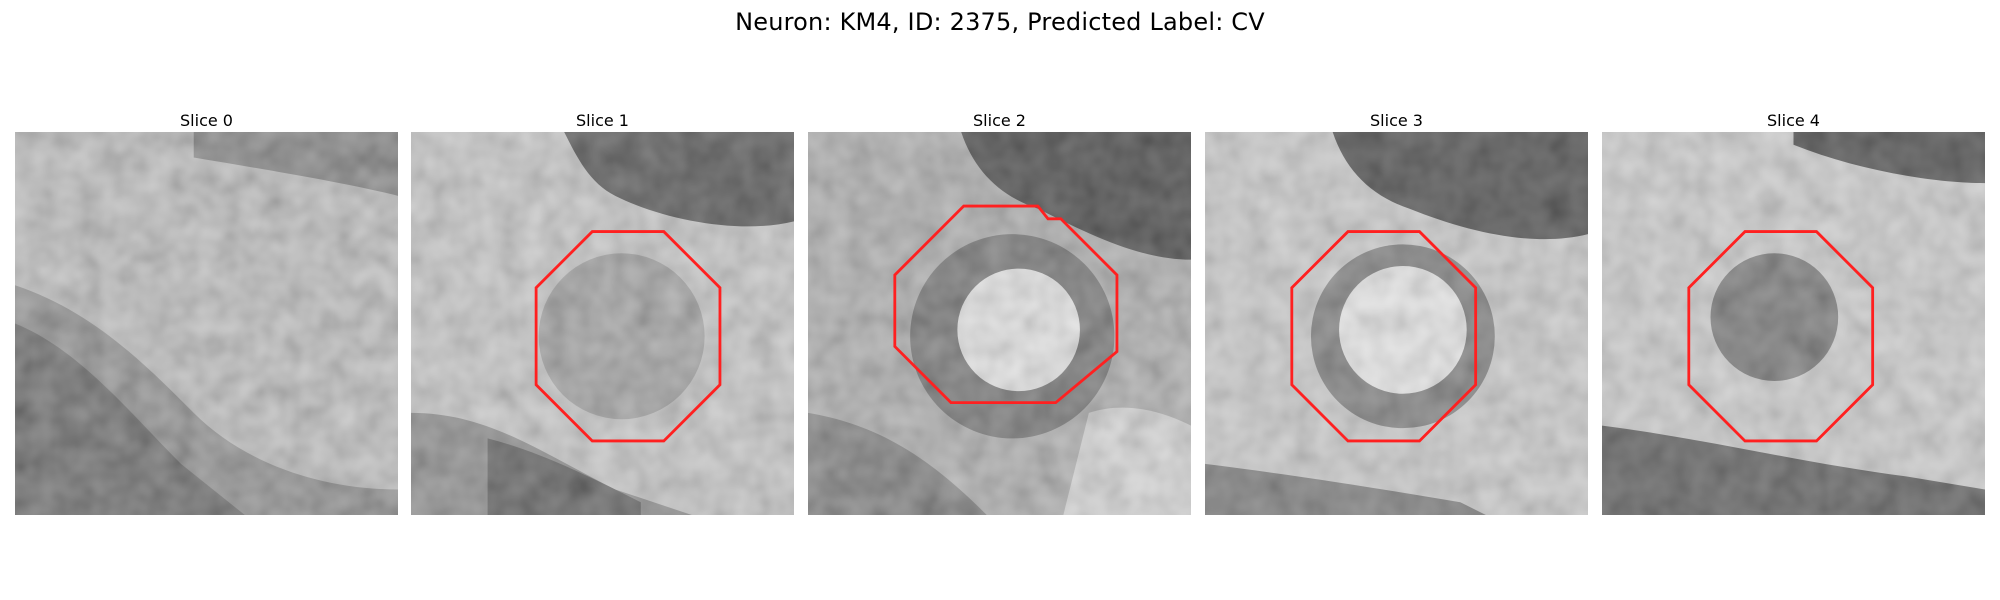 Image resolution: width=2000 pixels, height=600 pixels. What do you see at coordinates (999, 120) in the screenshot?
I see `slice-title-2: Slice 2` at bounding box center [999, 120].